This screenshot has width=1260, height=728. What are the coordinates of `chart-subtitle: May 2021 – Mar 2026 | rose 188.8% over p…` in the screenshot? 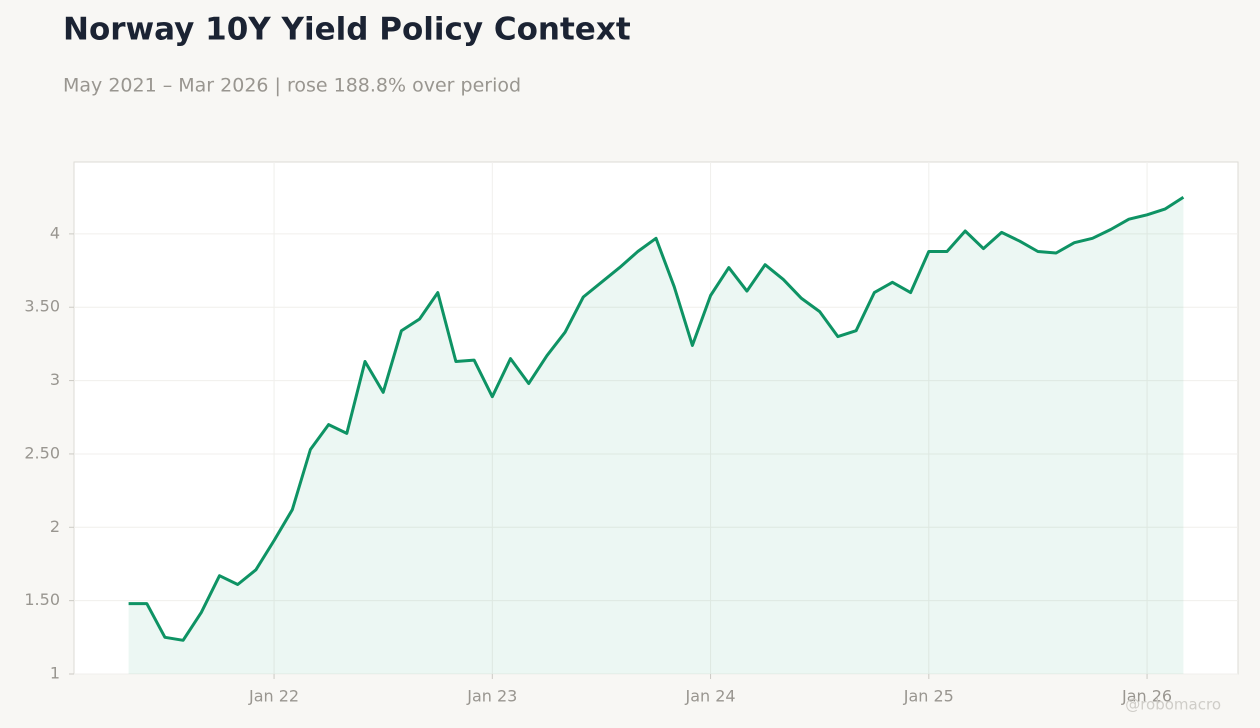 It's located at (292, 86).